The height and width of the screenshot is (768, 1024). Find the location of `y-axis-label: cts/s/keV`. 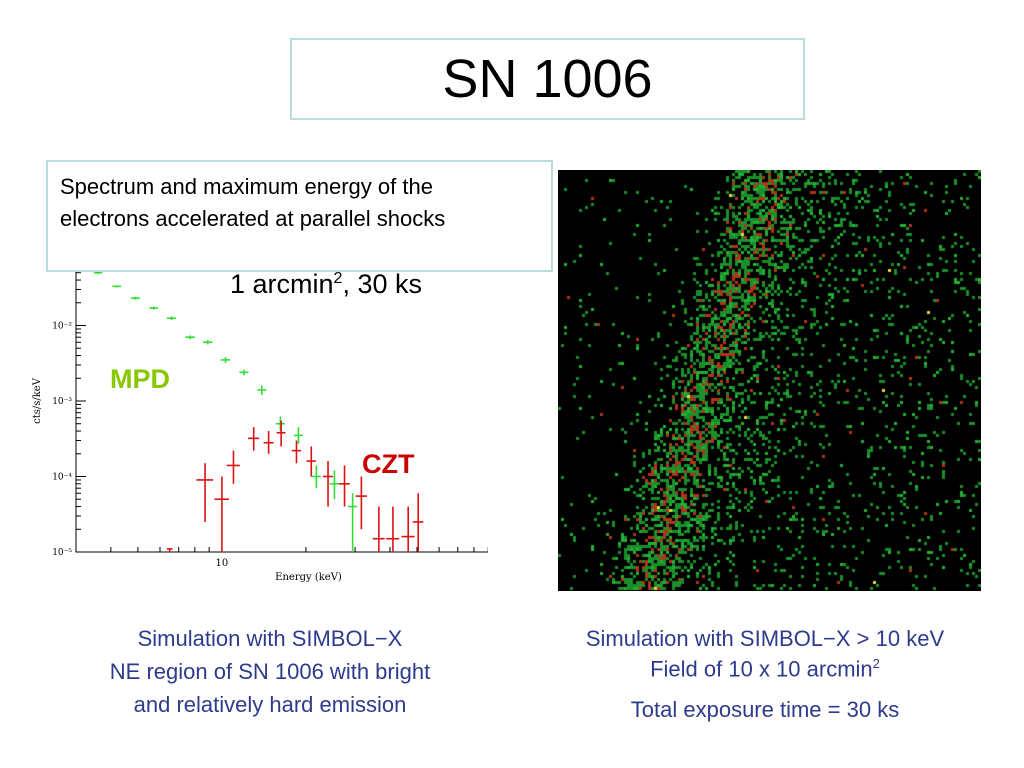

y-axis-label: cts/s/keV is located at coordinates (37, 400).